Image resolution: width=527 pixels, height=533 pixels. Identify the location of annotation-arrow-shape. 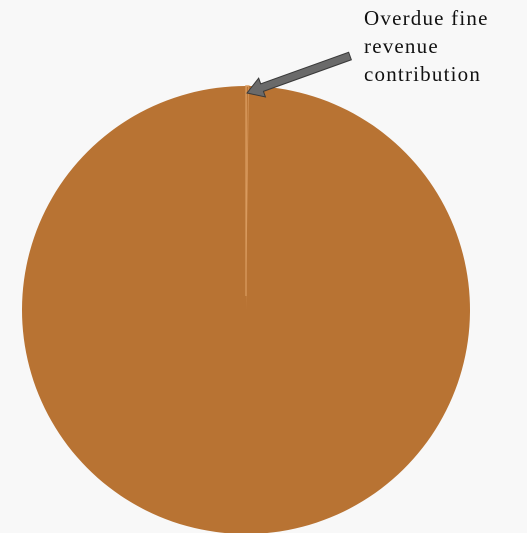
(299, 74).